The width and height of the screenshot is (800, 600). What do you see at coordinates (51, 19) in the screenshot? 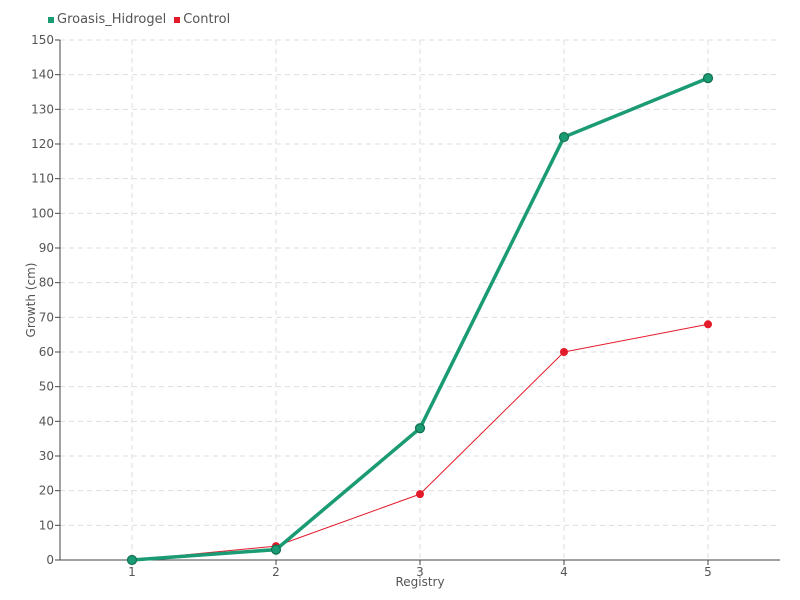
I see `legend-swatch-groasis` at bounding box center [51, 19].